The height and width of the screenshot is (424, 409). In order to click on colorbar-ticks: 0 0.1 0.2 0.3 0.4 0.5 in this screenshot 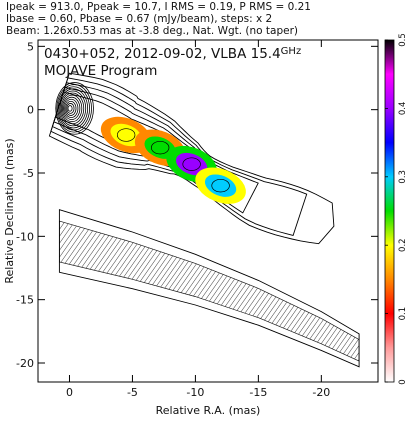, I will do `click(396, 209)`.